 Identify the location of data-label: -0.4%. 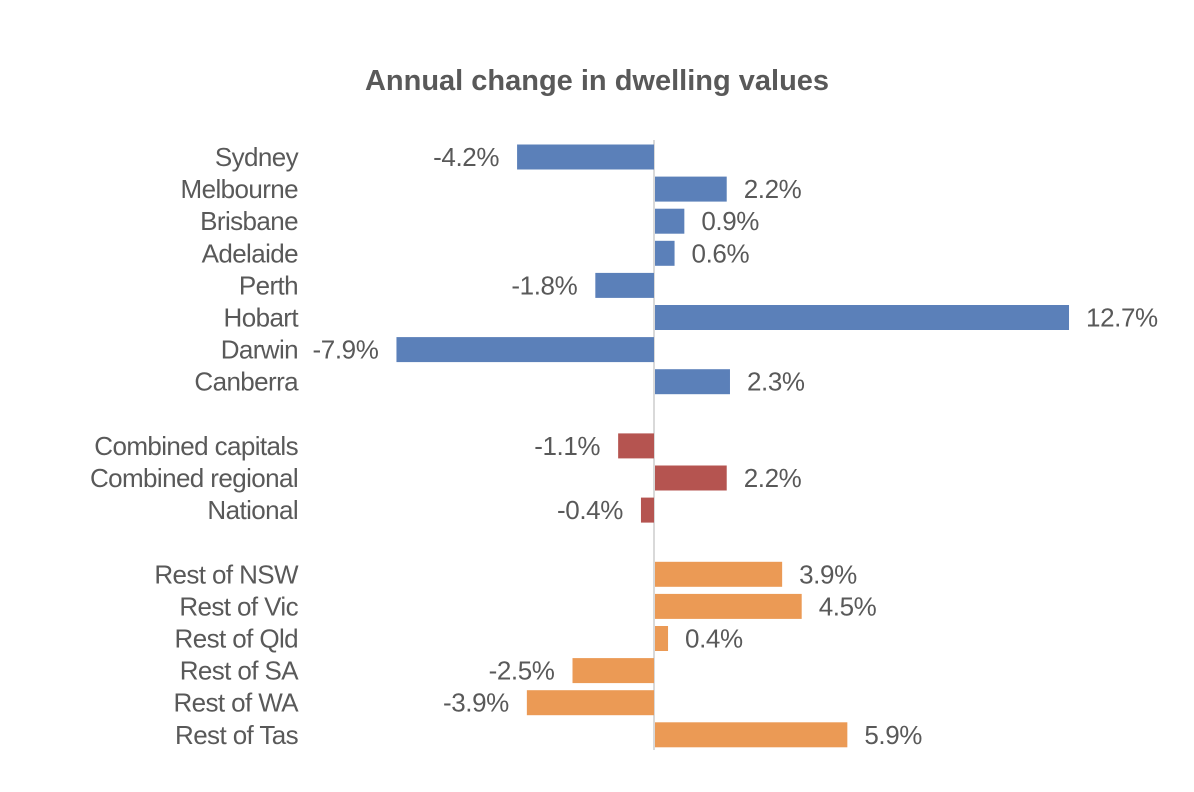
(590, 510).